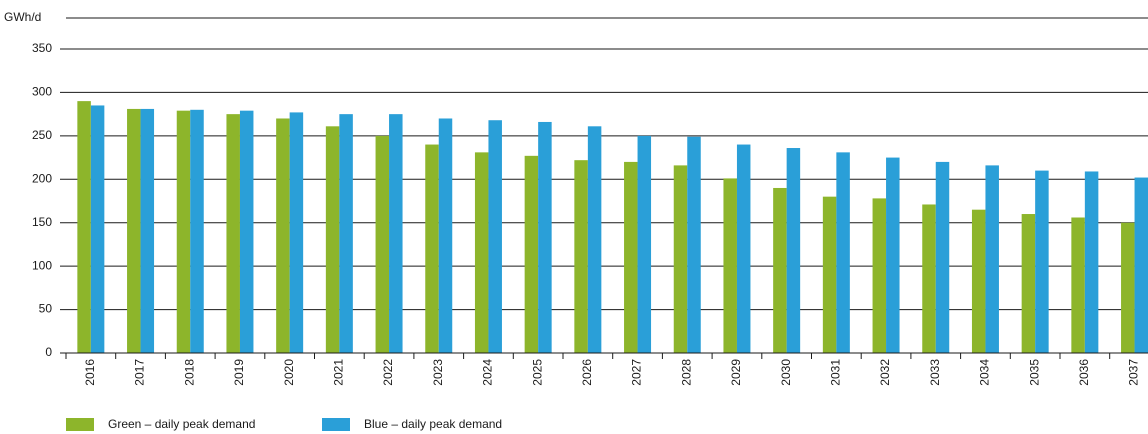 The image size is (1148, 434). I want to click on y-tick-label: 100, so click(42, 265).